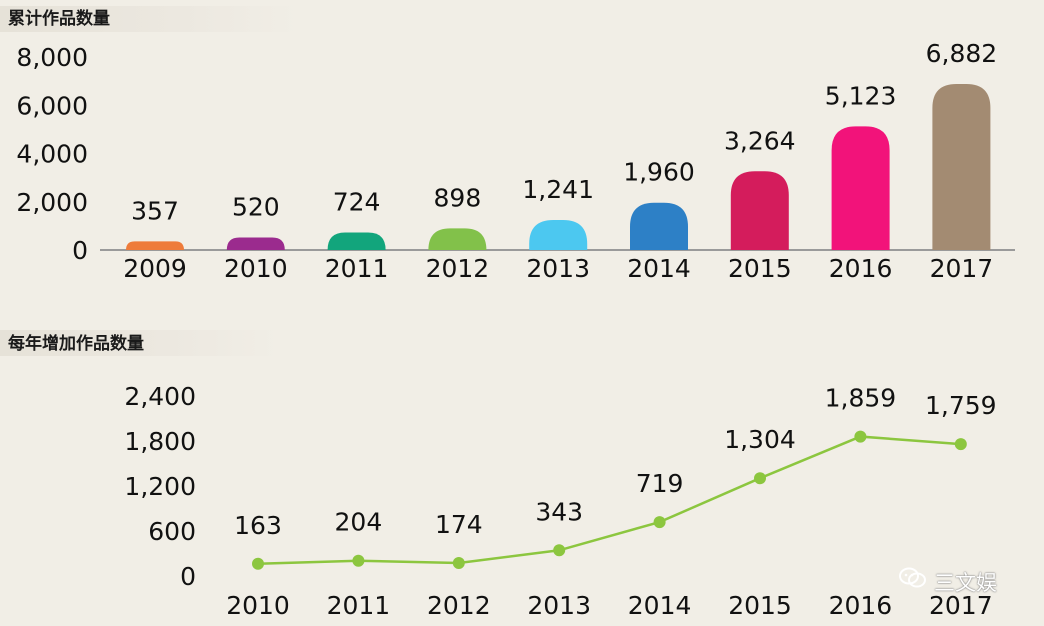 The height and width of the screenshot is (626, 1044). I want to click on line-value-label-2017: 1,759, so click(961, 405).